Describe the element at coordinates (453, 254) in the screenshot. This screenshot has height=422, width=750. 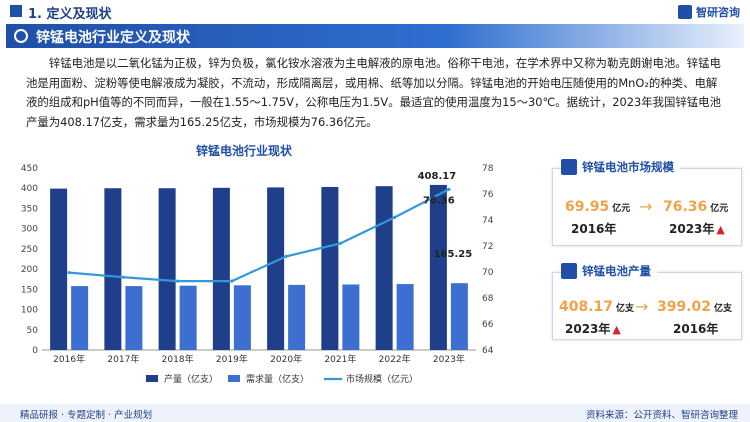
I see `demand-data-label: 165.25` at that location.